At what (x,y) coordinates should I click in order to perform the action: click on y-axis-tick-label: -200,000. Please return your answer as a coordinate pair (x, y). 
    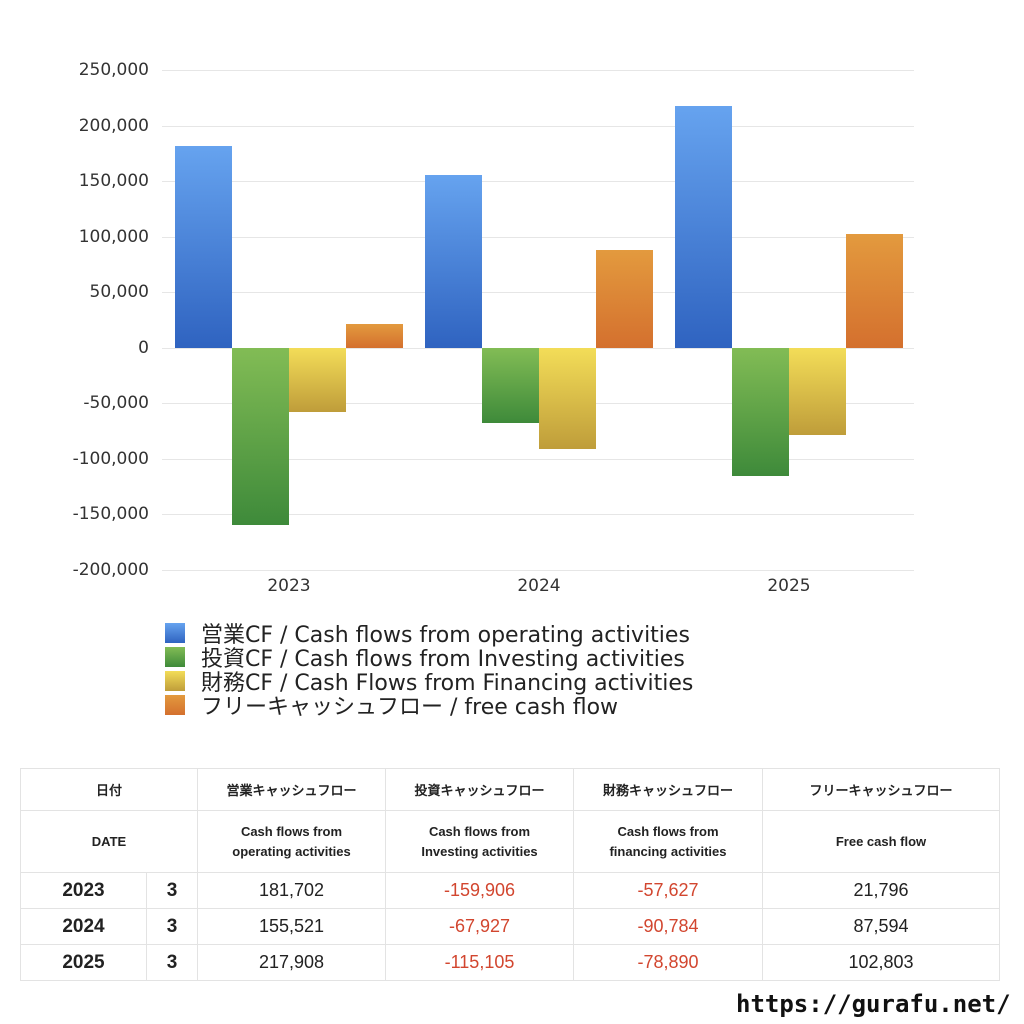
    Looking at the image, I should click on (110, 570).